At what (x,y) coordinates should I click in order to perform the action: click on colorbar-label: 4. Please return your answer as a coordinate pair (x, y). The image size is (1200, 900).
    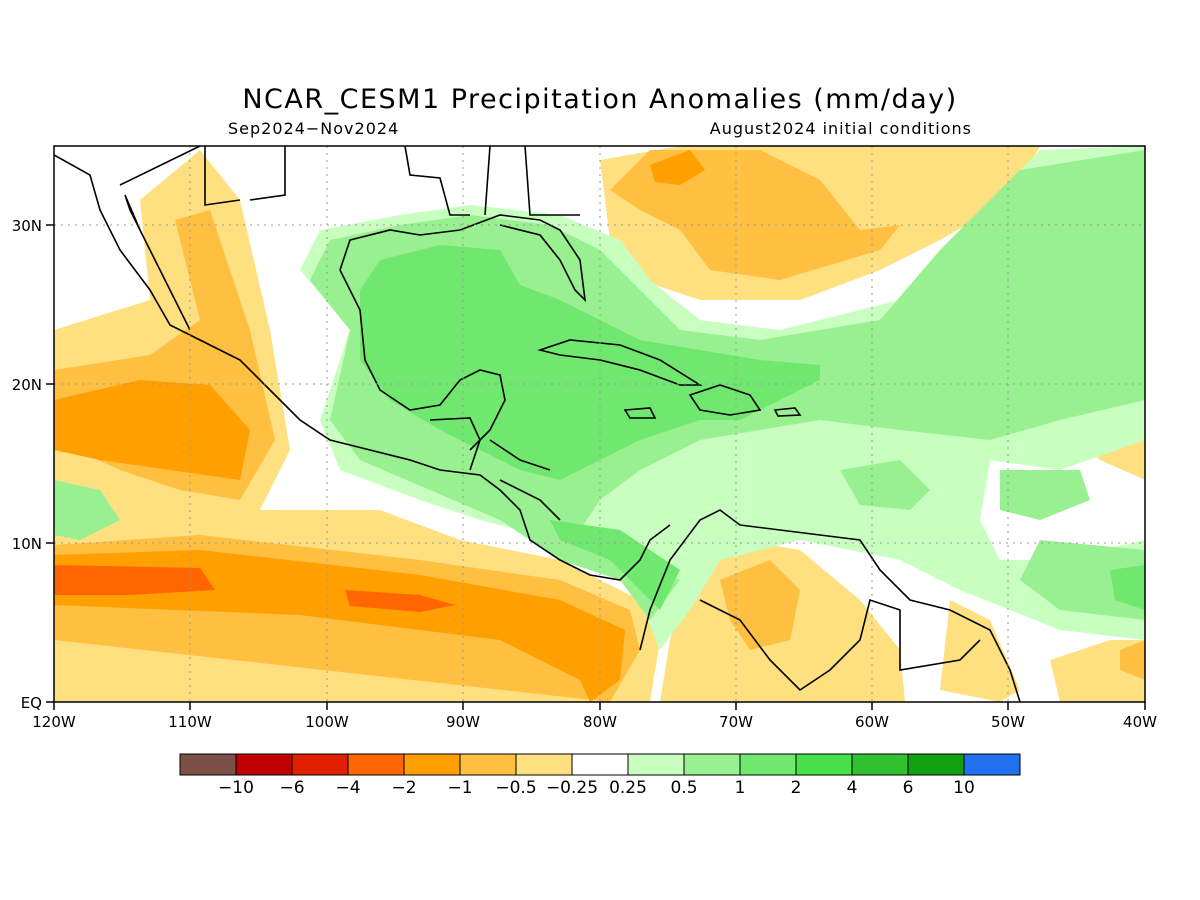
    Looking at the image, I should click on (852, 788).